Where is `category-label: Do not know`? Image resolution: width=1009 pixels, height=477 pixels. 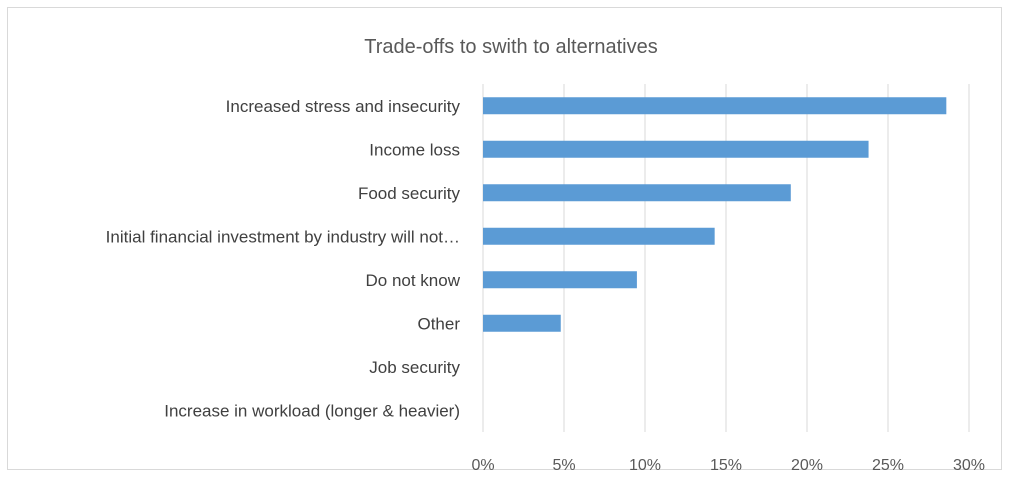 category-label: Do not know is located at coordinates (413, 280).